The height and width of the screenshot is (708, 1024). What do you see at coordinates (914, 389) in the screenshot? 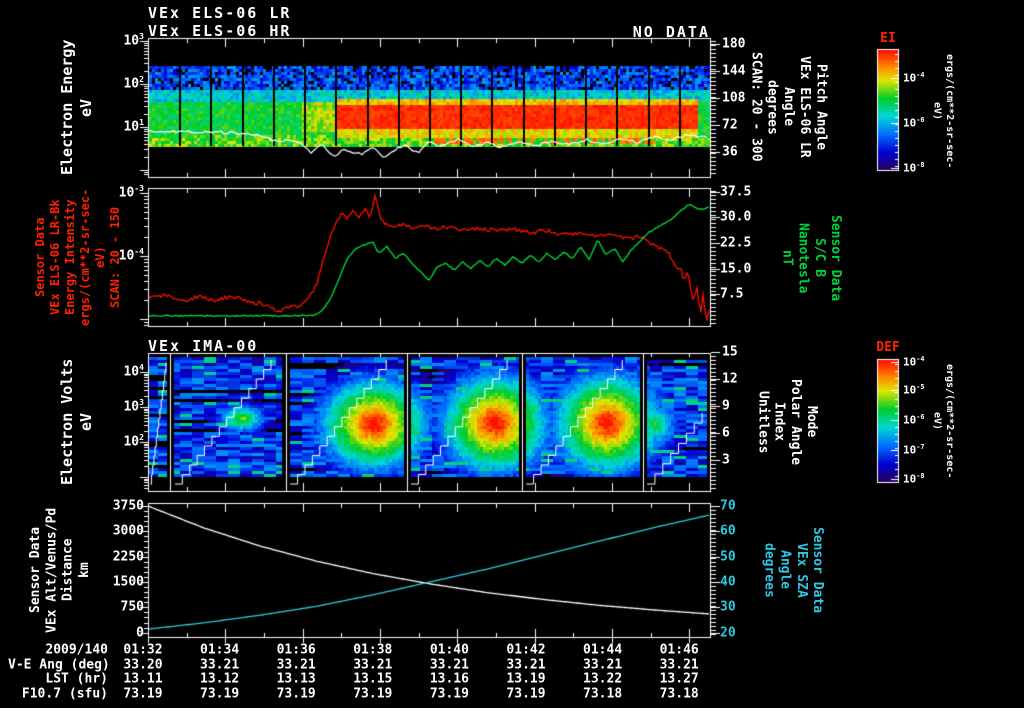
I see `axis-tick-label: 10⁻⁵` at bounding box center [914, 389].